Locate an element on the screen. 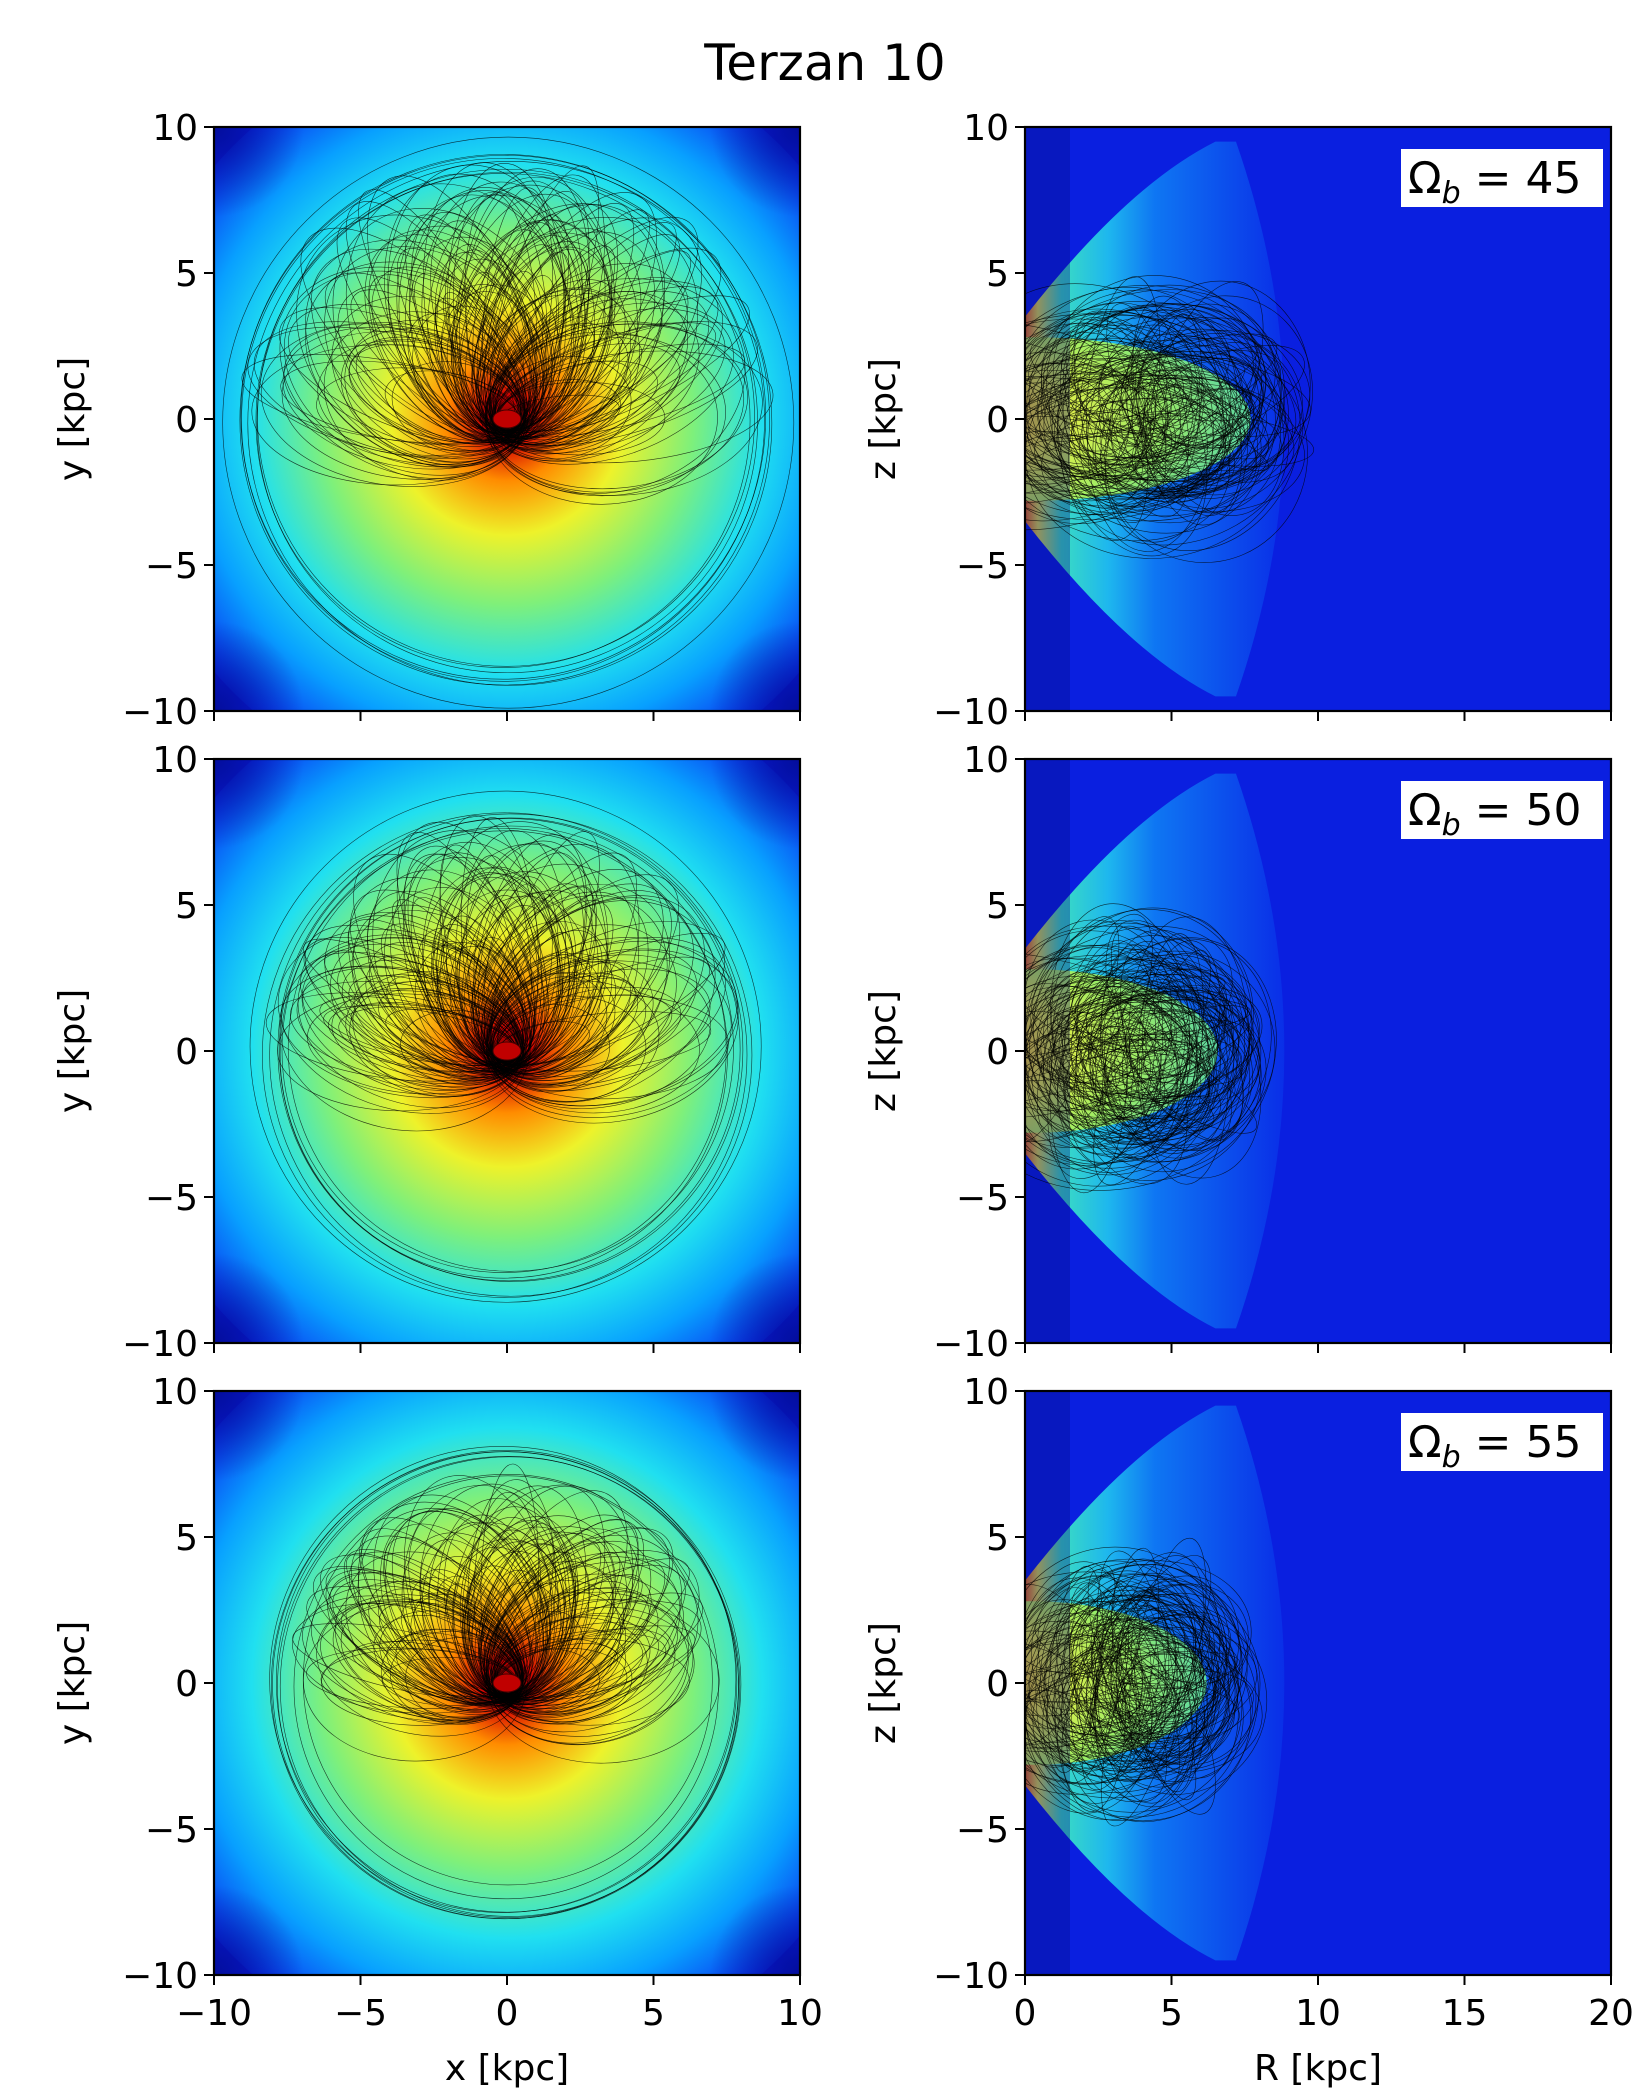 This screenshot has width=1650, height=2100. x-tick-label: 15 is located at coordinates (1465, 2013).